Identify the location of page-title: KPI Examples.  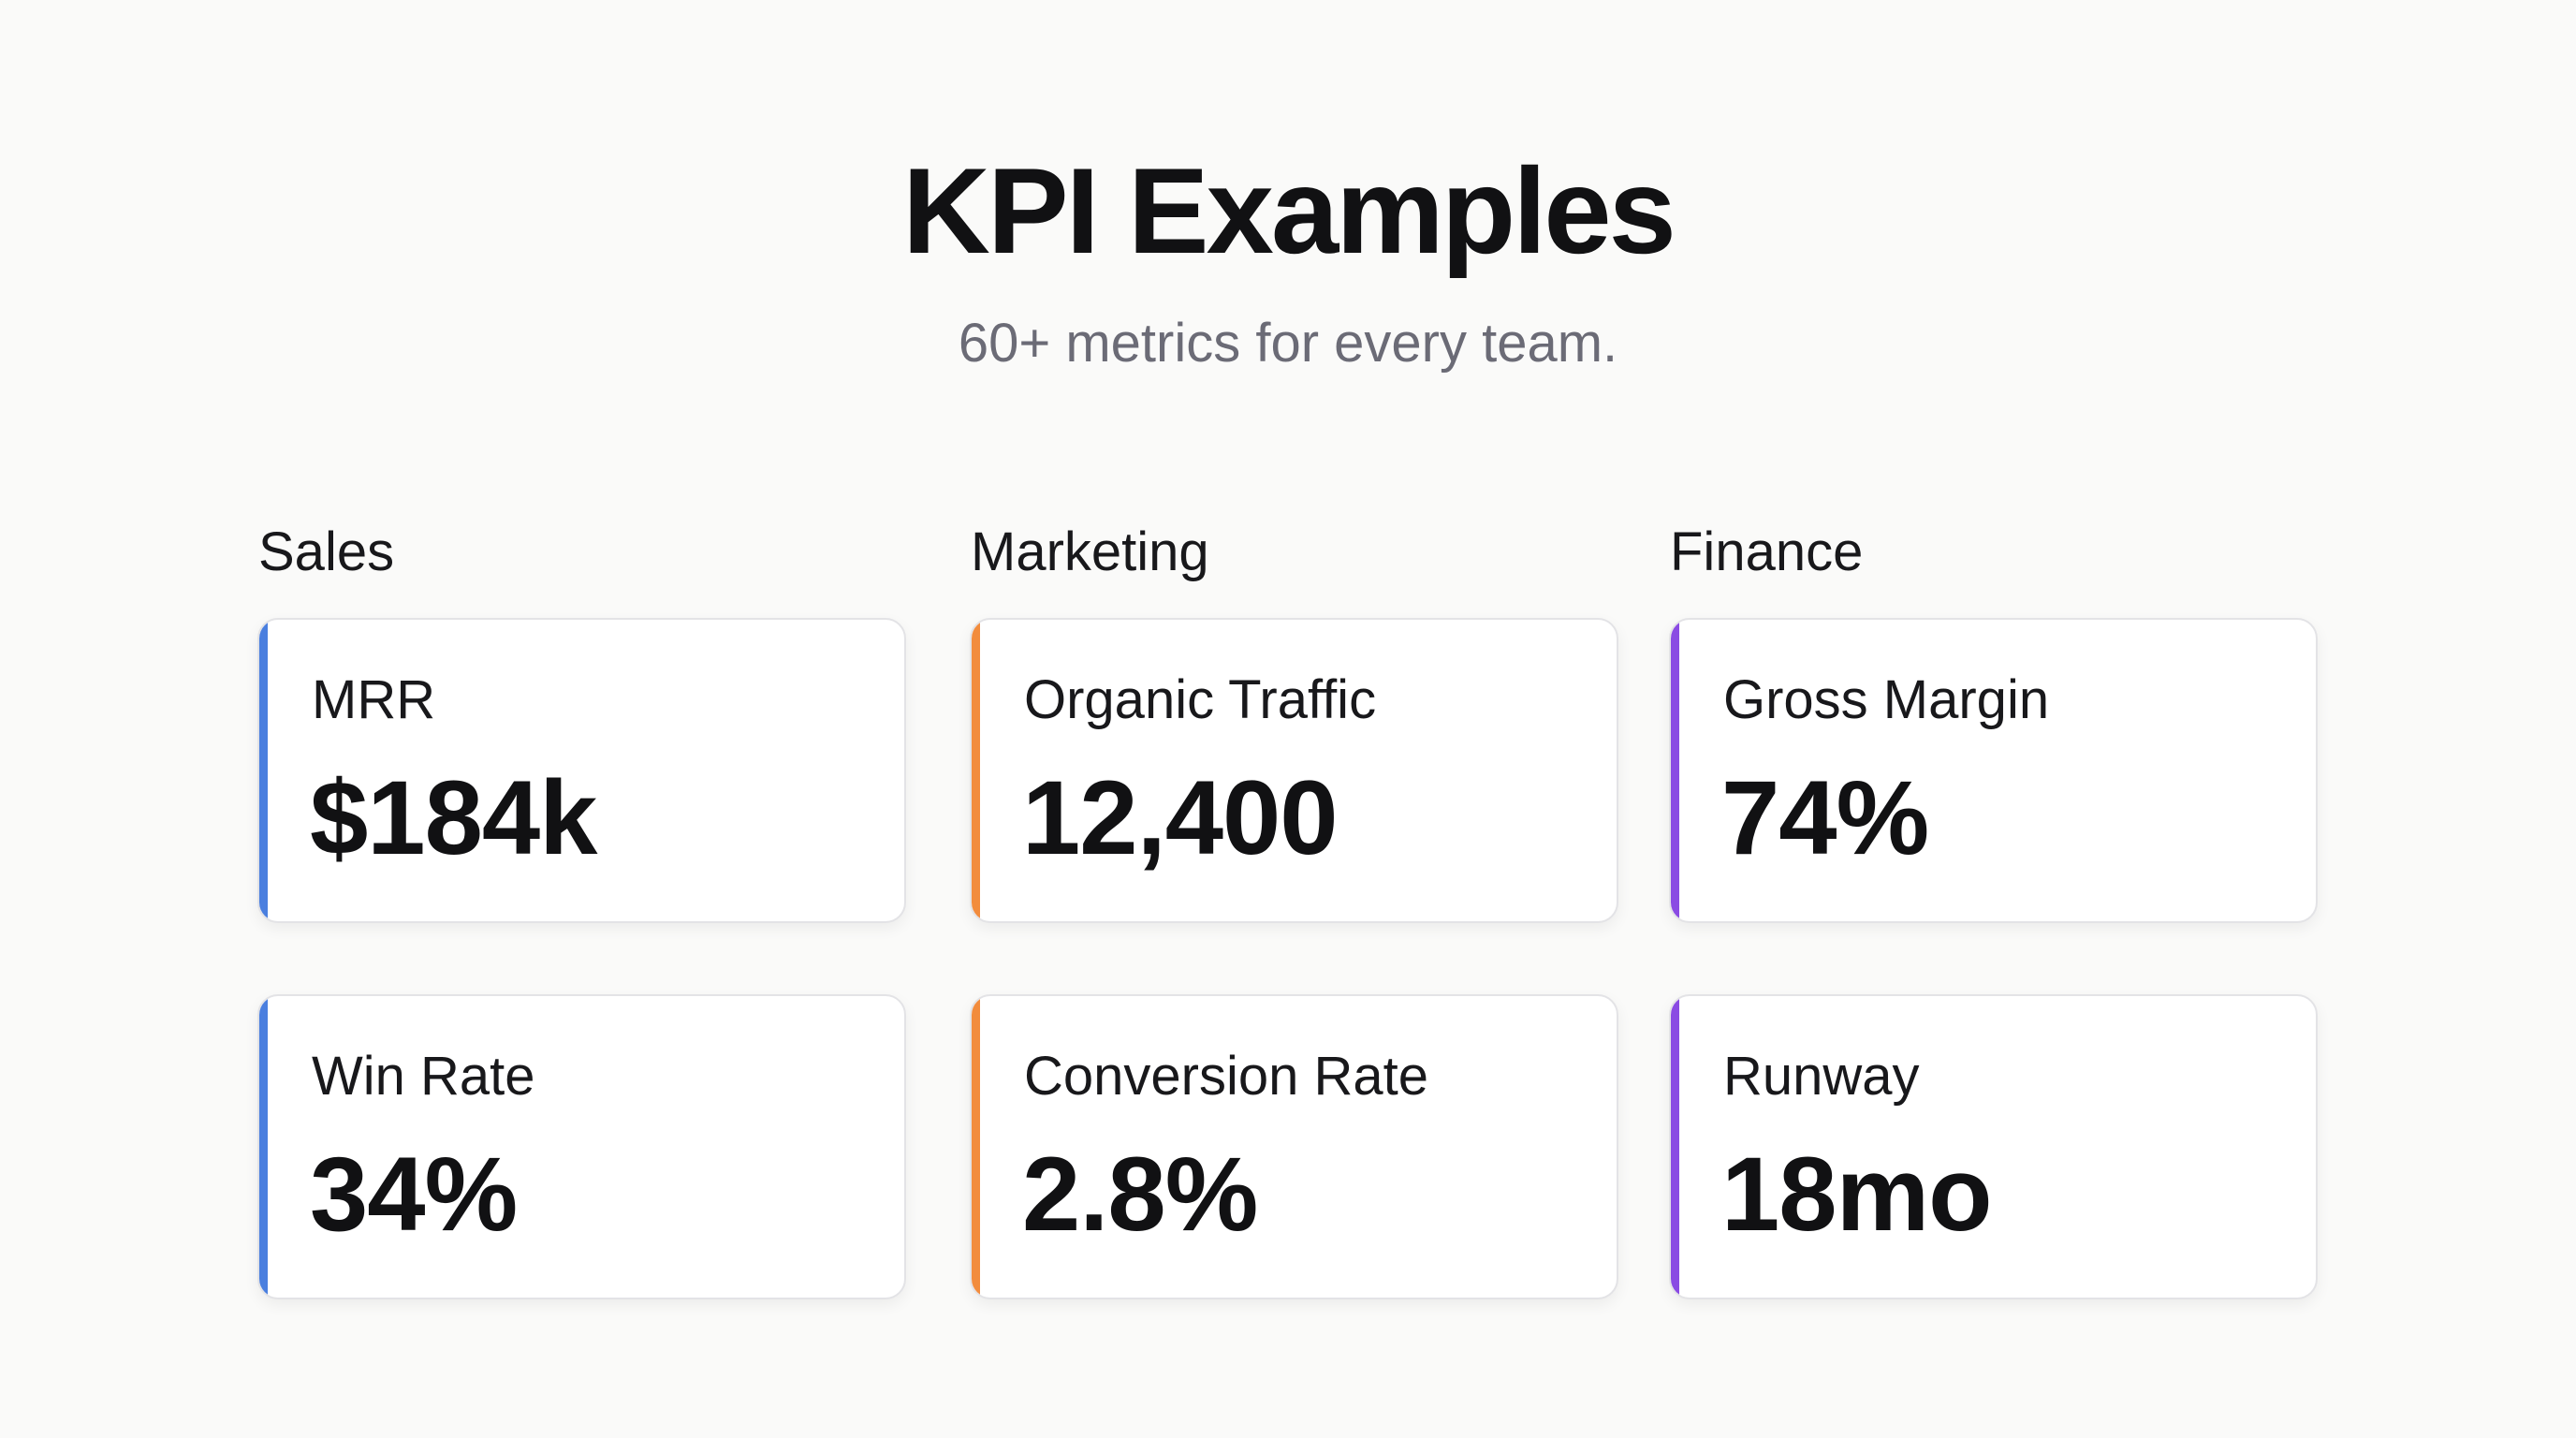
(1289, 210).